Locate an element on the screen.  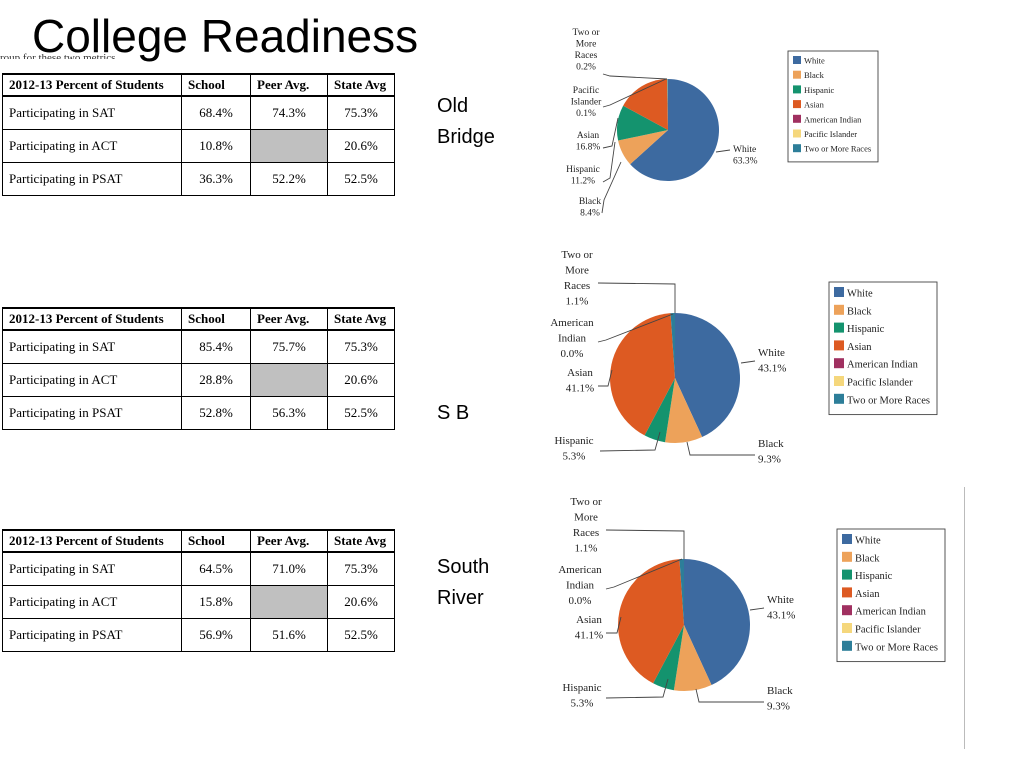
leader-line-two-or-more-races is located at coordinates (645, 544).